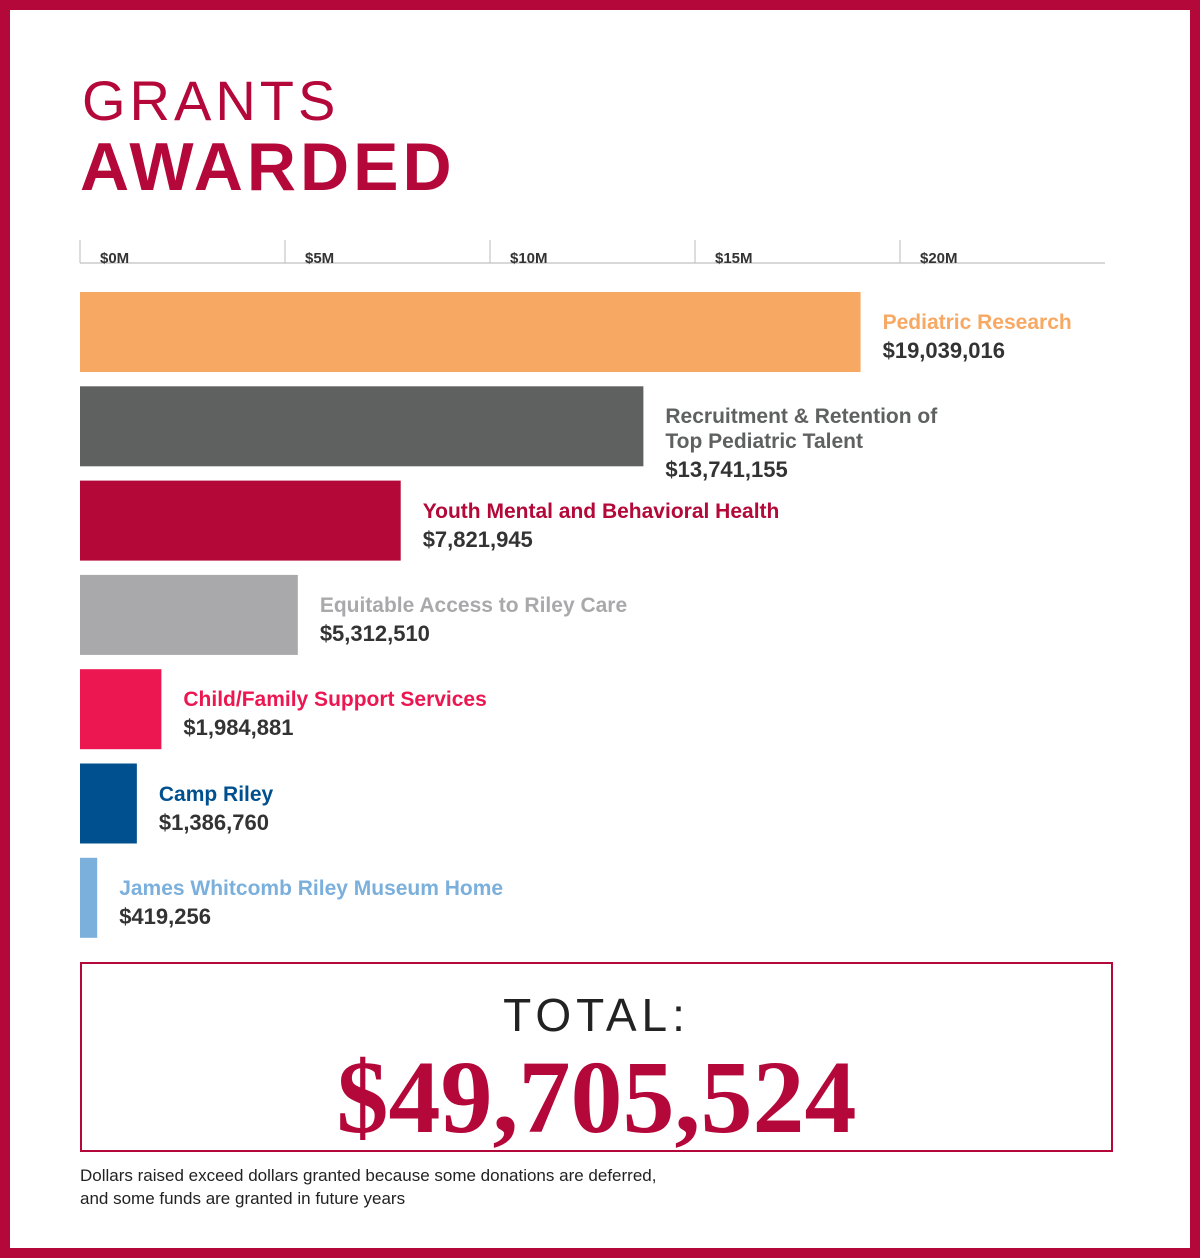  I want to click on title: GRANTS, so click(211, 100).